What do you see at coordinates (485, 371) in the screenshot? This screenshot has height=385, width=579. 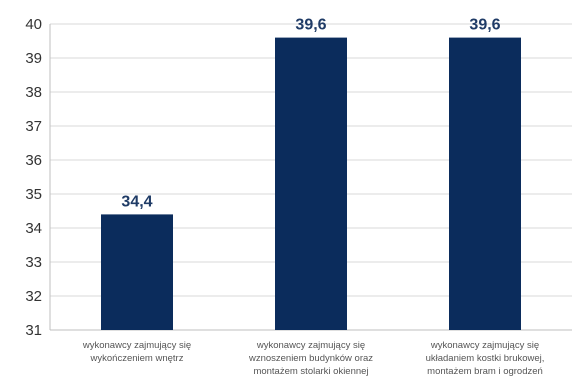 I see `x-category-label-line: montażem bram i ogrodzeń` at bounding box center [485, 371].